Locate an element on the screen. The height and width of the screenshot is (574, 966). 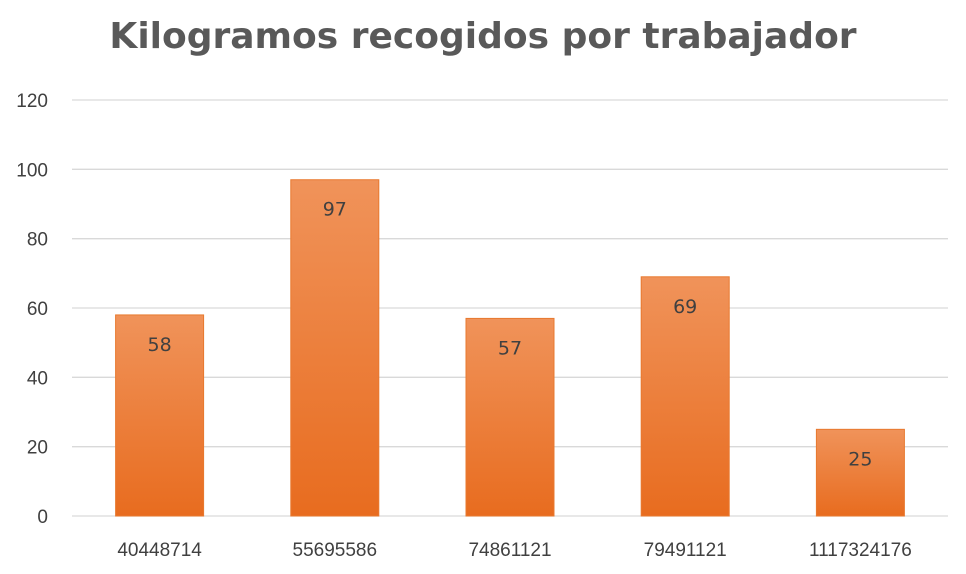
chart-title: Kilogramos recogidos por trabajador is located at coordinates (483, 36).